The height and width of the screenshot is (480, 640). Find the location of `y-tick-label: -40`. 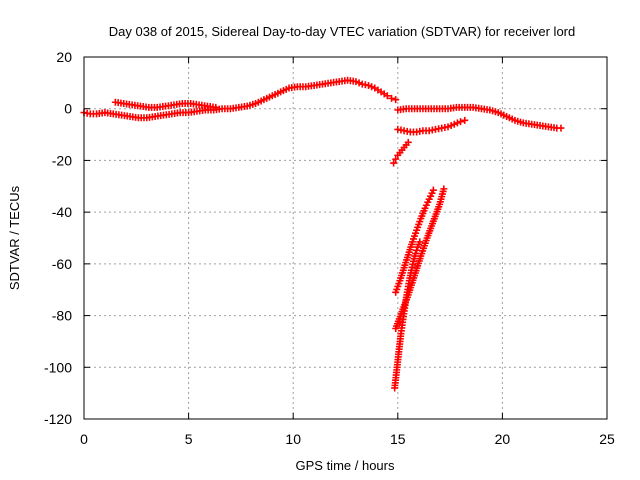

y-tick-label: -40 is located at coordinates (62, 212).